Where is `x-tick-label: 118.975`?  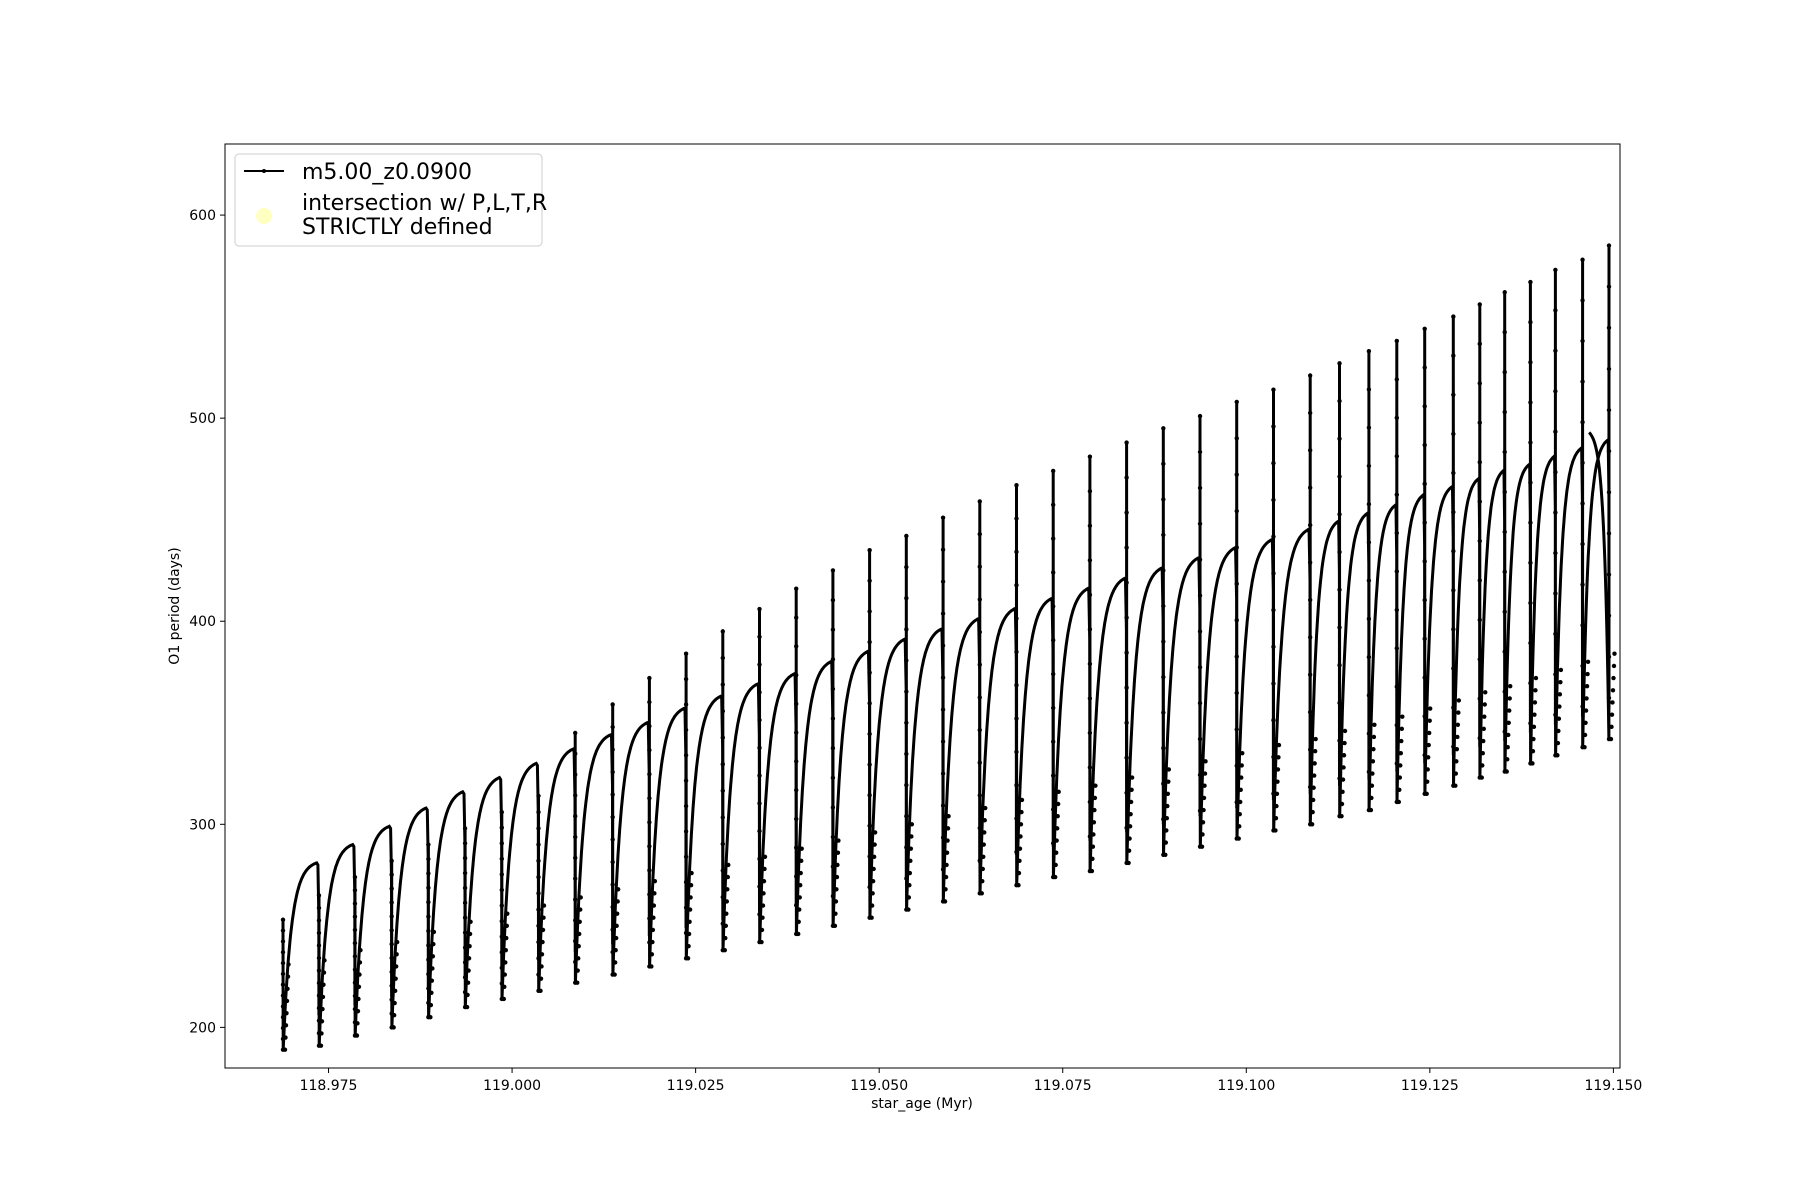
x-tick-label: 118.975 is located at coordinates (329, 1086).